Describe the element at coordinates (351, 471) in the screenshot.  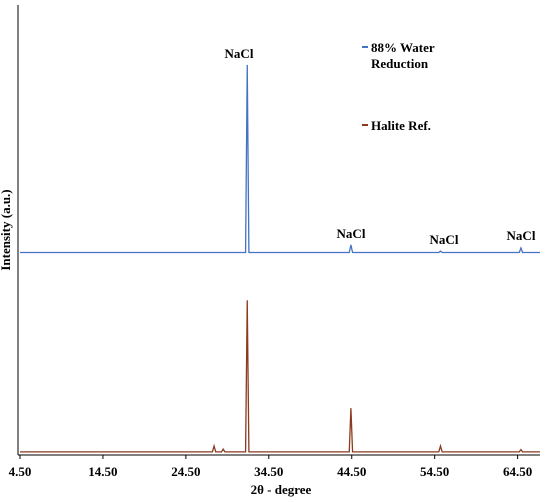
I see `x-tick-label: 44.50` at that location.